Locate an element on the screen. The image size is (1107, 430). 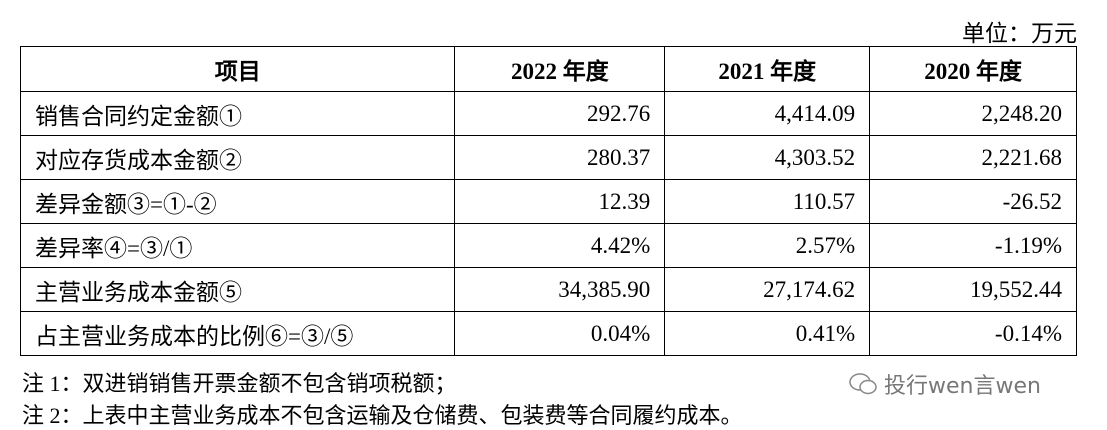
cell-value: 27,174.62 is located at coordinates (767, 289).